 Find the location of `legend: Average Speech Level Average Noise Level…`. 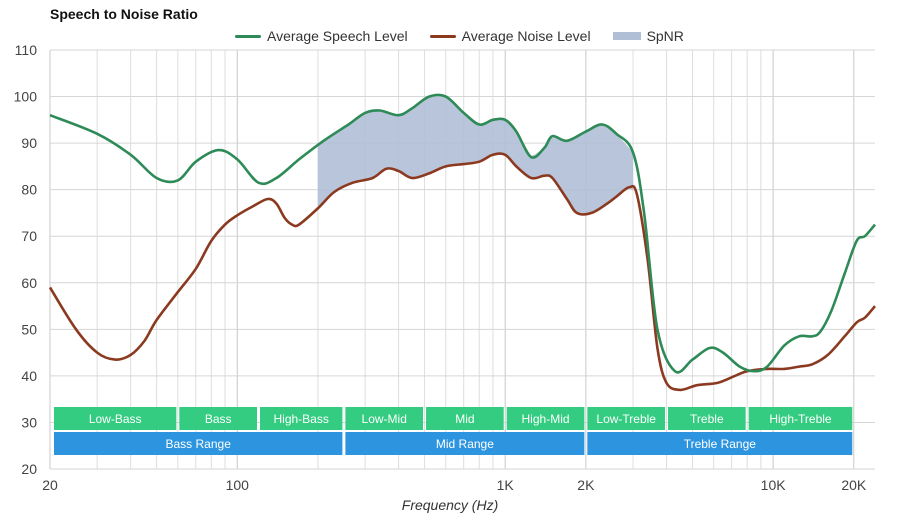

legend: Average Speech Level Average Noise Level… is located at coordinates (470, 36).